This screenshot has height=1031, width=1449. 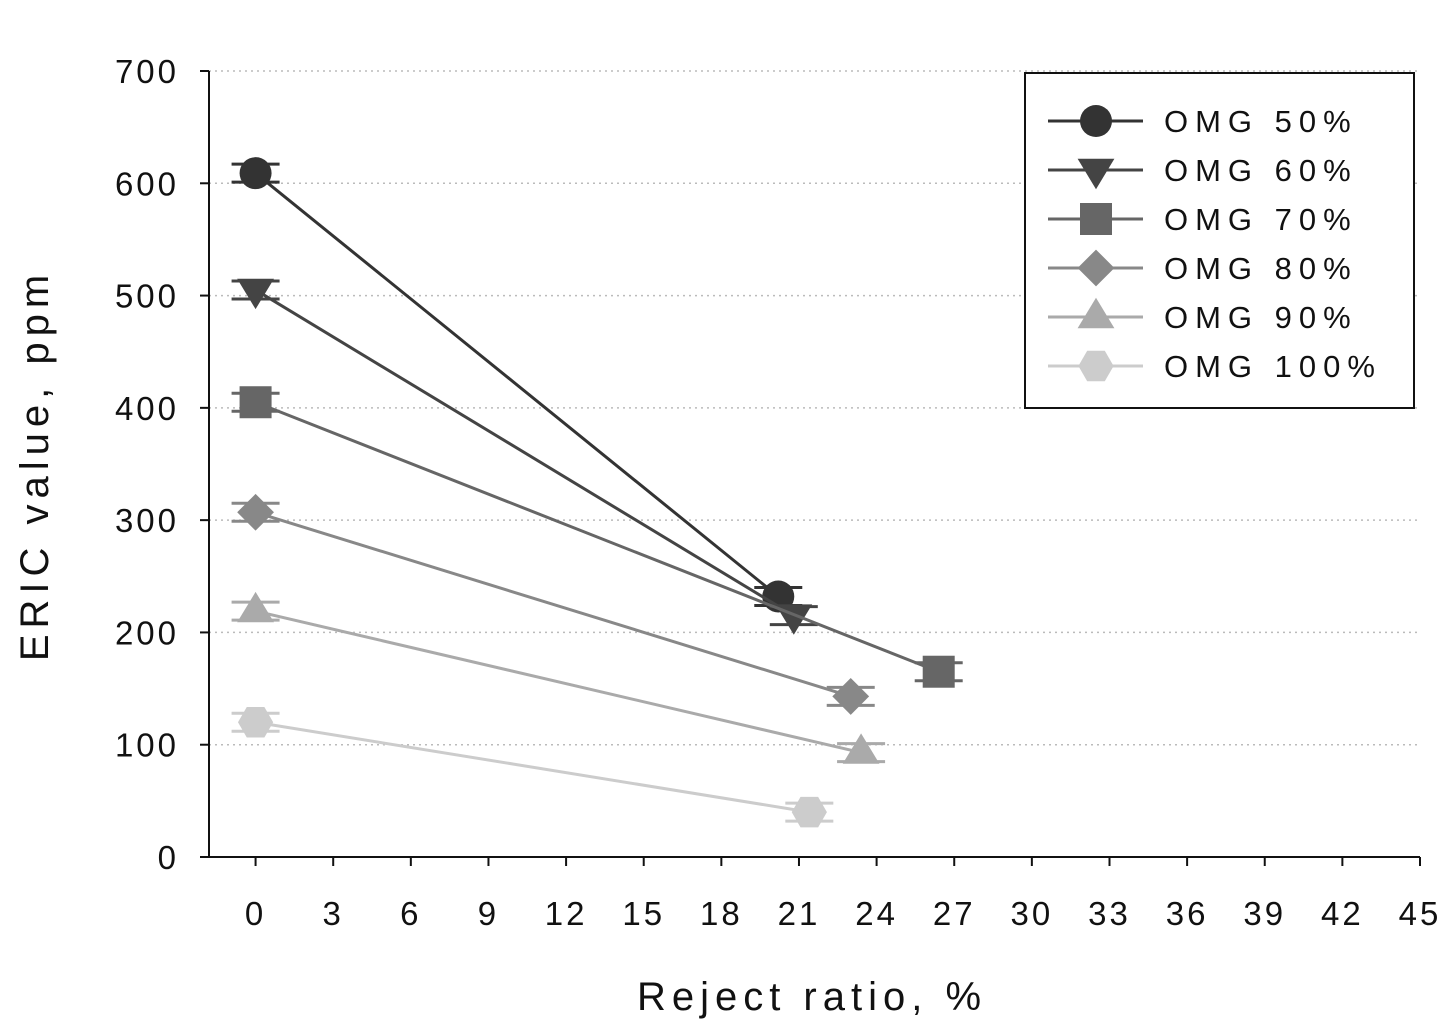 What do you see at coordinates (168, 857) in the screenshot?
I see `y-tick-label-0: 0` at bounding box center [168, 857].